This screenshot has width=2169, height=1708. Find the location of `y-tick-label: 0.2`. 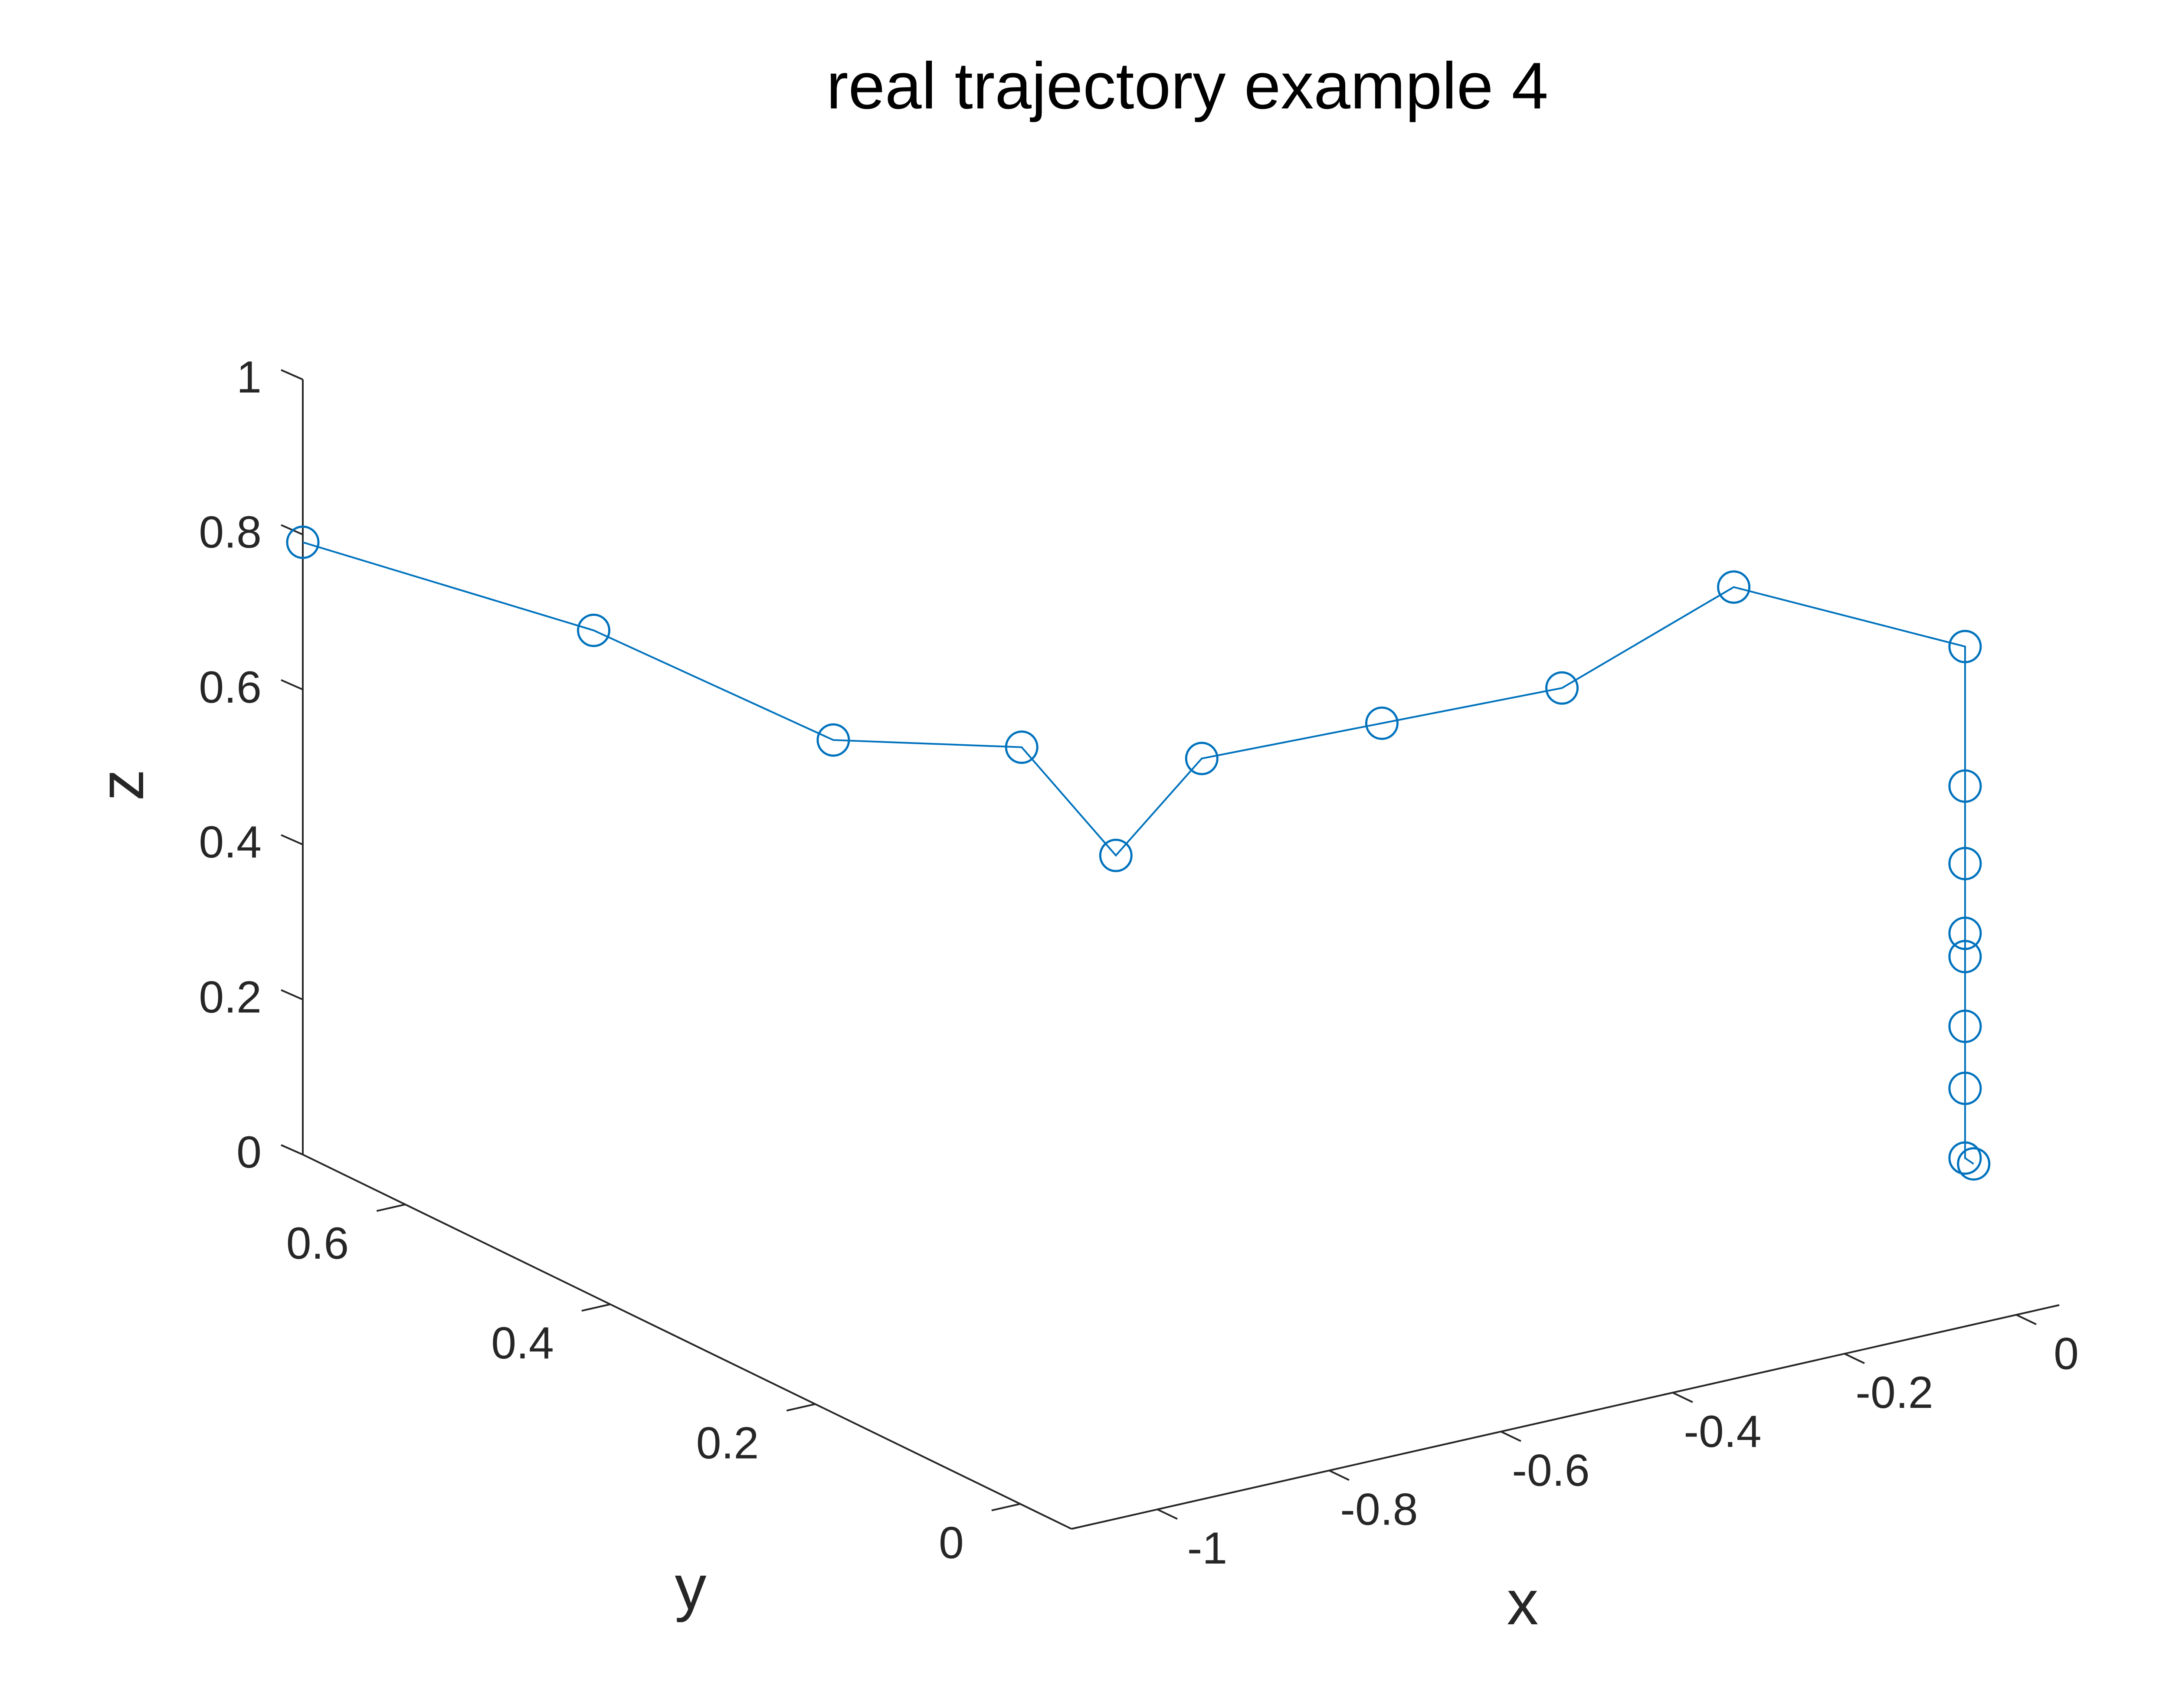

y-tick-label: 0.2 is located at coordinates (727, 1443).